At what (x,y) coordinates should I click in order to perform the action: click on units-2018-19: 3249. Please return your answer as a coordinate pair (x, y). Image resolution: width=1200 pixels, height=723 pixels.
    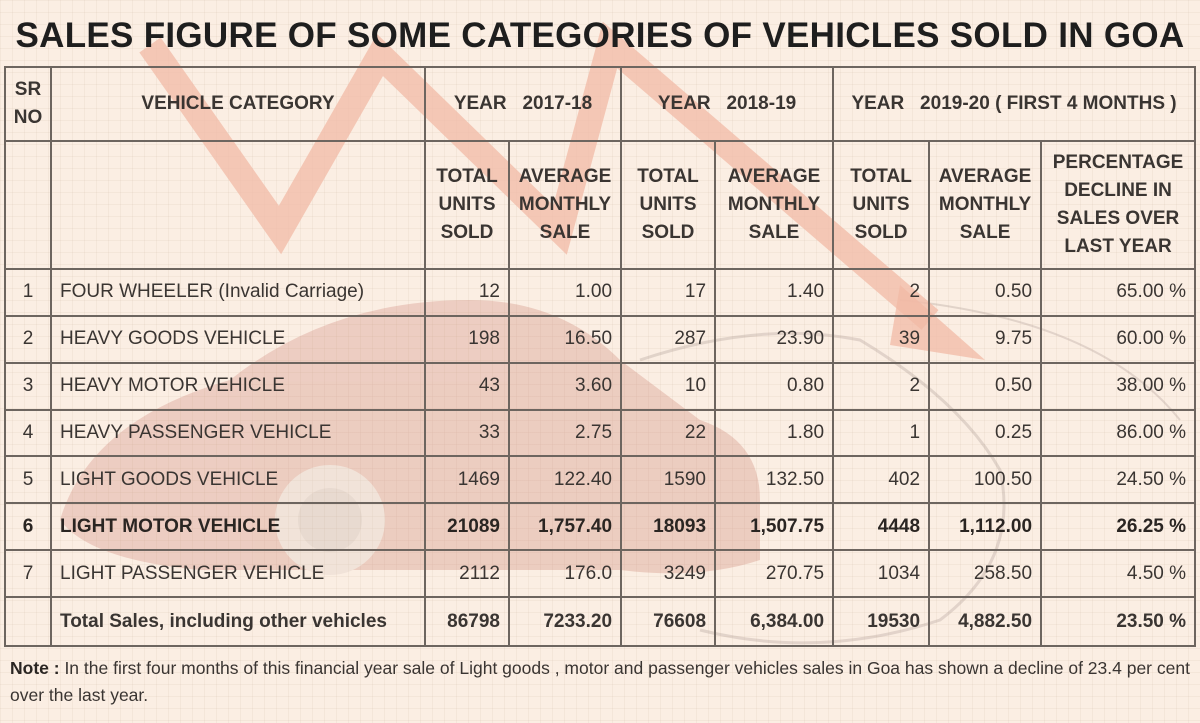
    Looking at the image, I should click on (668, 574).